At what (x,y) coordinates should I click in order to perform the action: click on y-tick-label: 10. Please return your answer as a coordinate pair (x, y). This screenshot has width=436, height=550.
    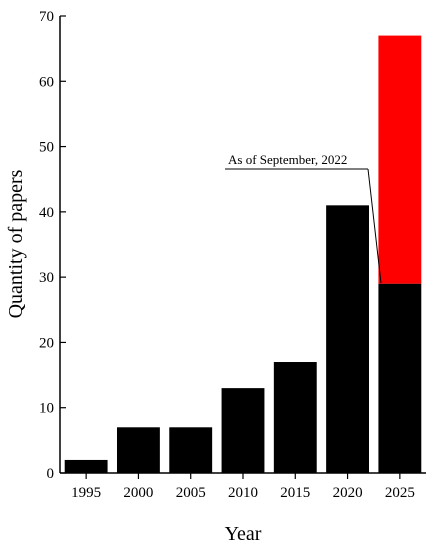
    Looking at the image, I should click on (46, 409).